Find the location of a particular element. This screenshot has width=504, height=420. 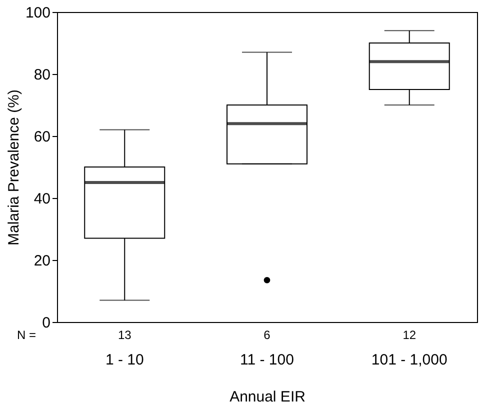

y-tick-label: 40 is located at coordinates (42, 199).